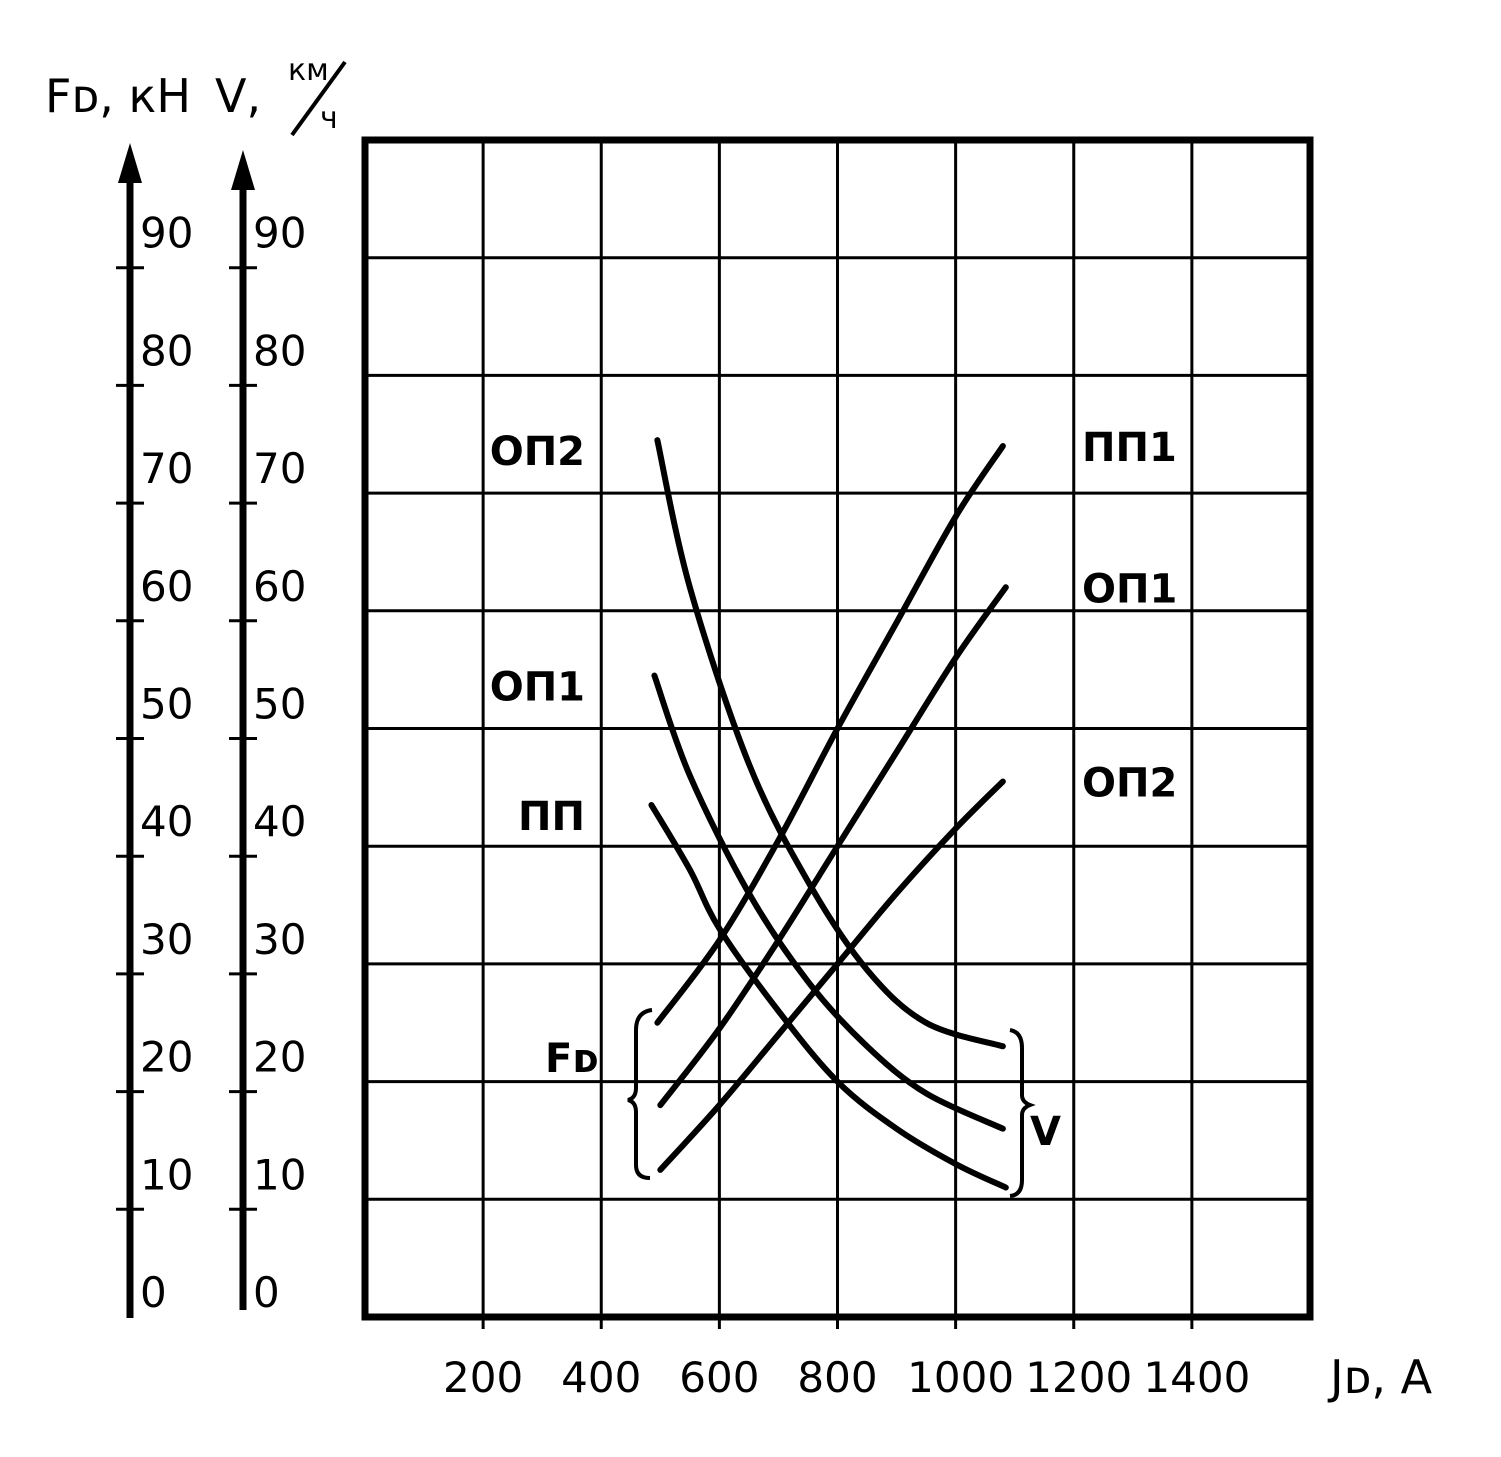 The image size is (1501, 1457). What do you see at coordinates (960, 1377) in the screenshot?
I see `x-tick-label: 1000` at bounding box center [960, 1377].